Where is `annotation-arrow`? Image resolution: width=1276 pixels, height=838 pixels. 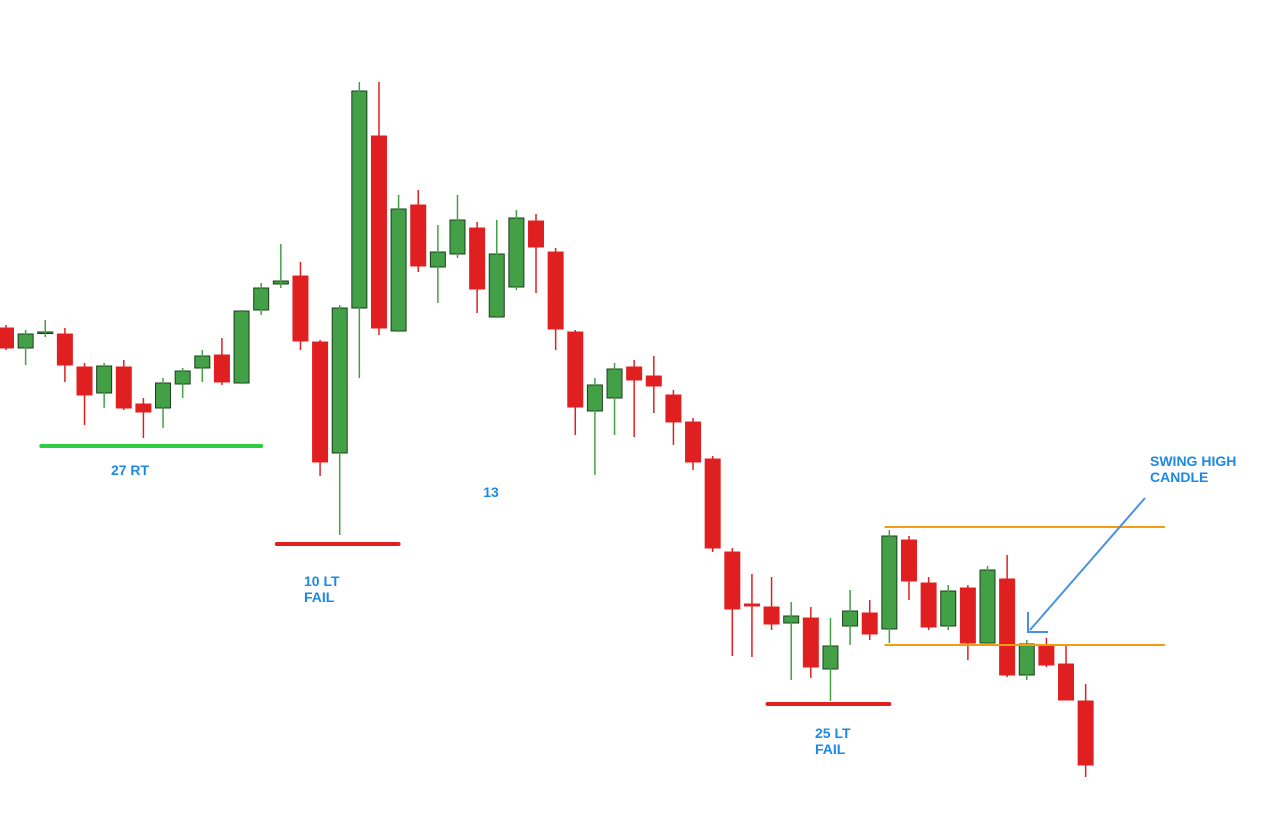 annotation-arrow is located at coordinates (1086, 565).